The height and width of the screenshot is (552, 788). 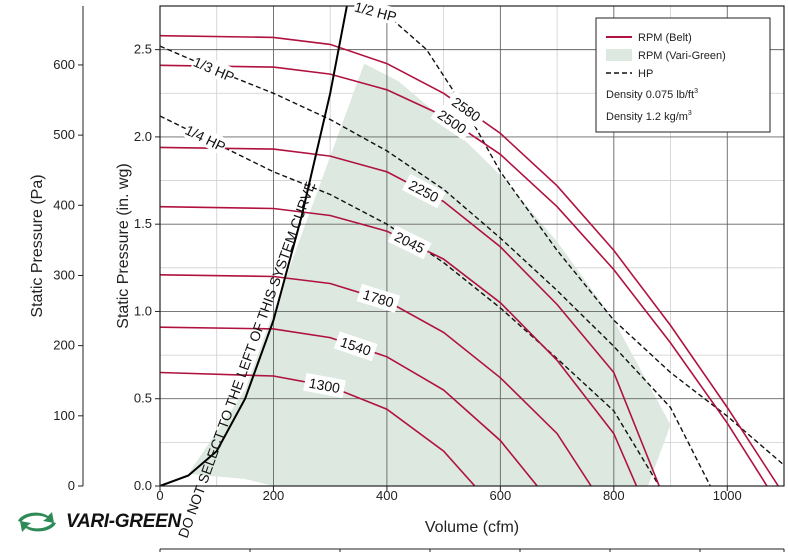 What do you see at coordinates (645, 74) in the screenshot?
I see `legend-entry-hp: HP` at bounding box center [645, 74].